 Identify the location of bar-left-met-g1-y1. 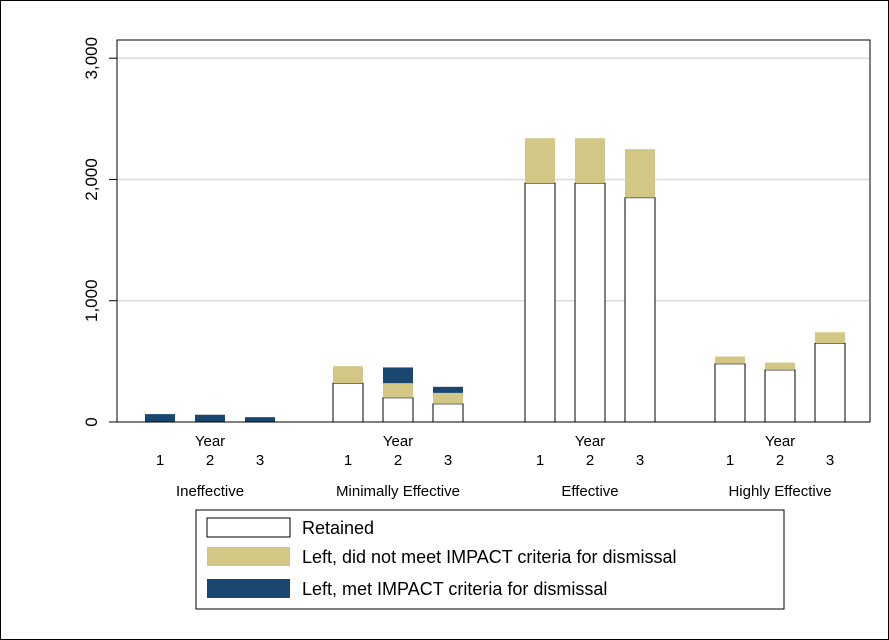
(160, 418).